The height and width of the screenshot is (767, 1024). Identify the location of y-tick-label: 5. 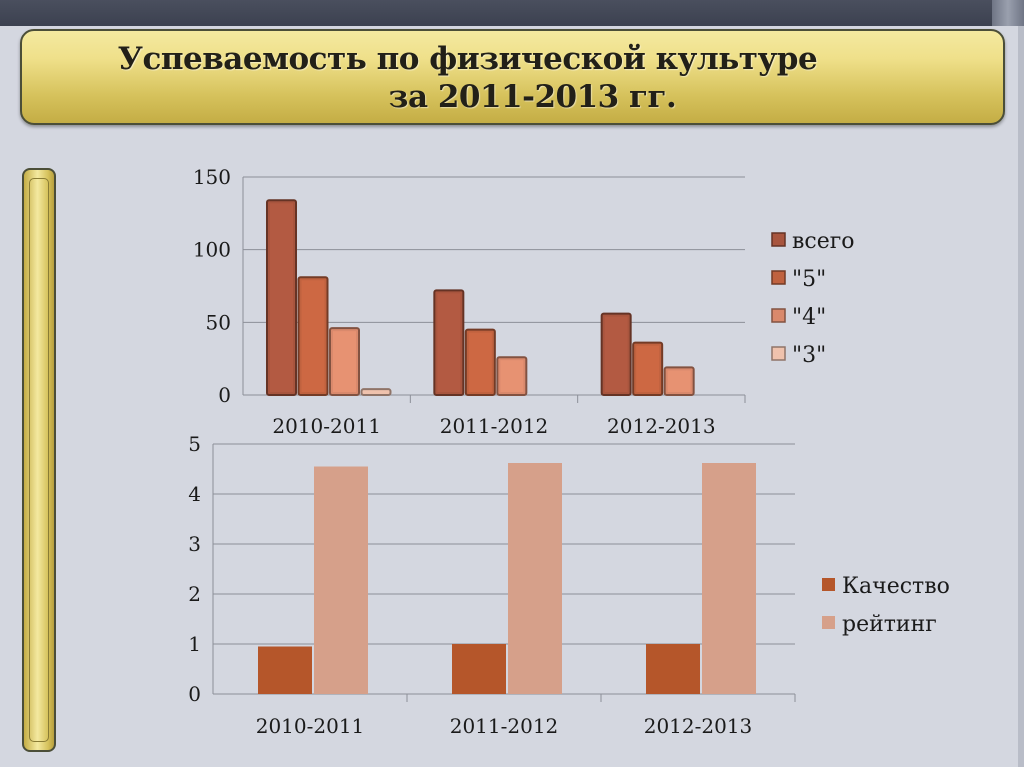
(194, 444).